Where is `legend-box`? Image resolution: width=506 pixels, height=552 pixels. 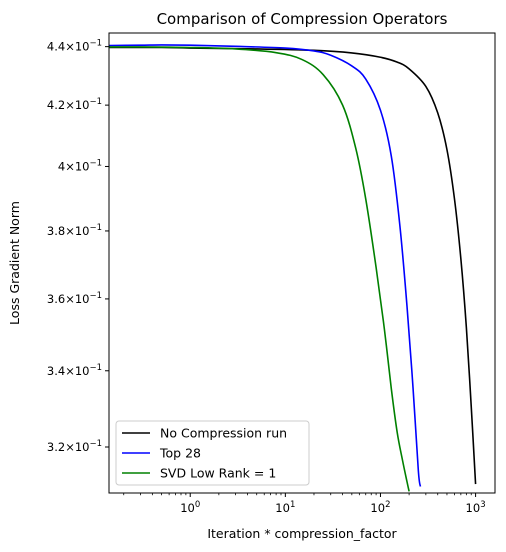
legend-box is located at coordinates (212, 453).